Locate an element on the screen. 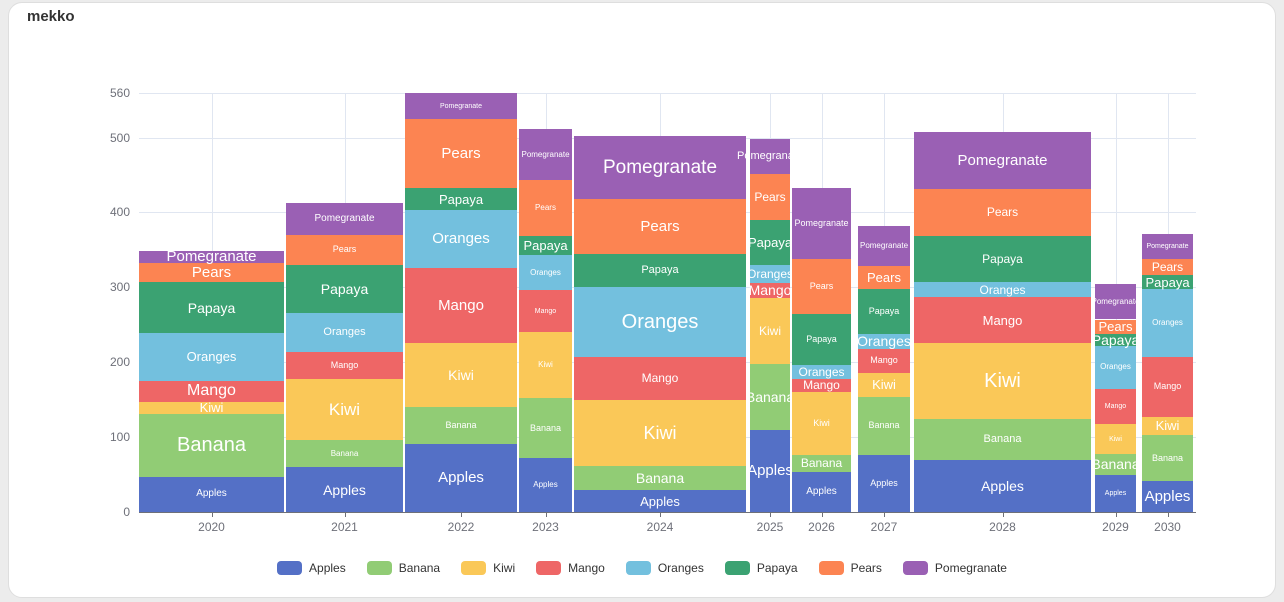 The height and width of the screenshot is (602, 1284). segment-2028-mango: Mango is located at coordinates (1002, 320).